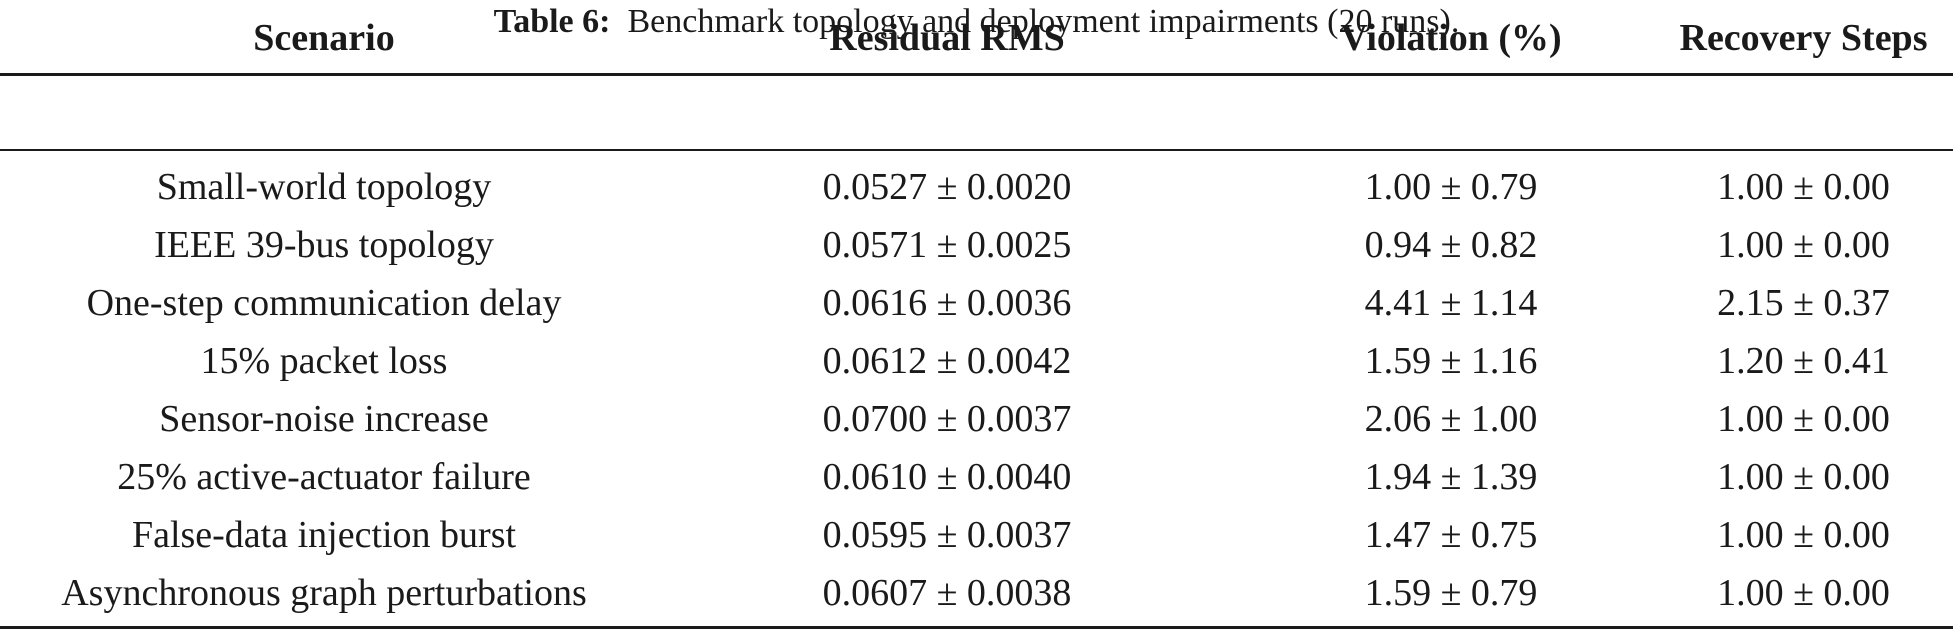 This screenshot has height=632, width=1953. Describe the element at coordinates (976, 74) in the screenshot. I see `table-top-rule` at that location.